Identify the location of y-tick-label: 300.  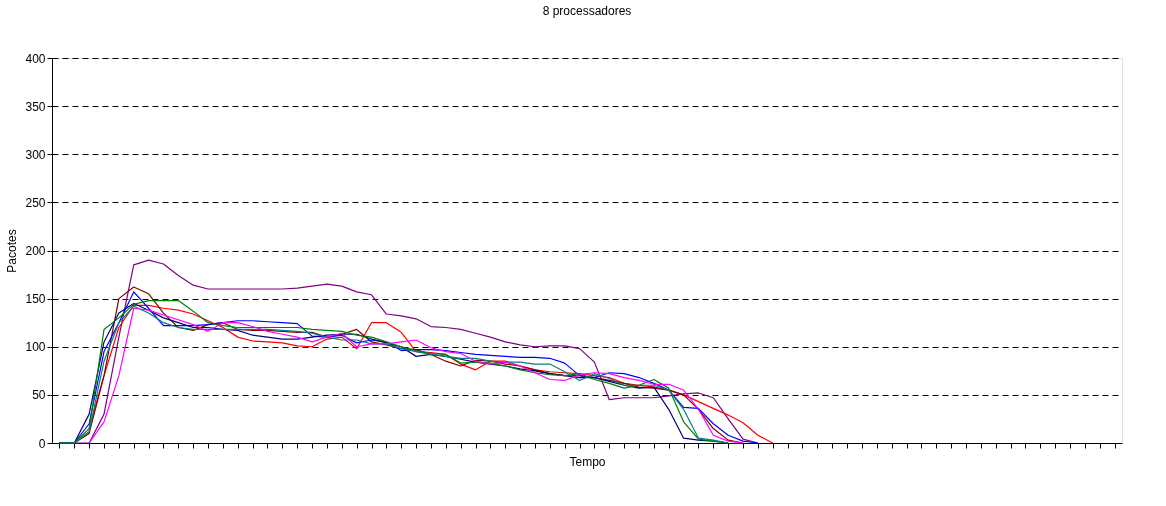
(35, 154).